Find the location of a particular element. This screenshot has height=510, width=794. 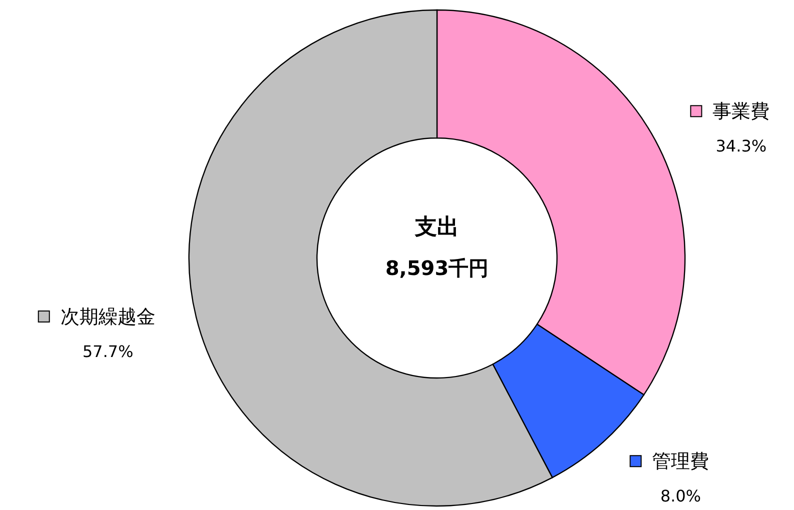

data-label: 57.7% is located at coordinates (108, 351).